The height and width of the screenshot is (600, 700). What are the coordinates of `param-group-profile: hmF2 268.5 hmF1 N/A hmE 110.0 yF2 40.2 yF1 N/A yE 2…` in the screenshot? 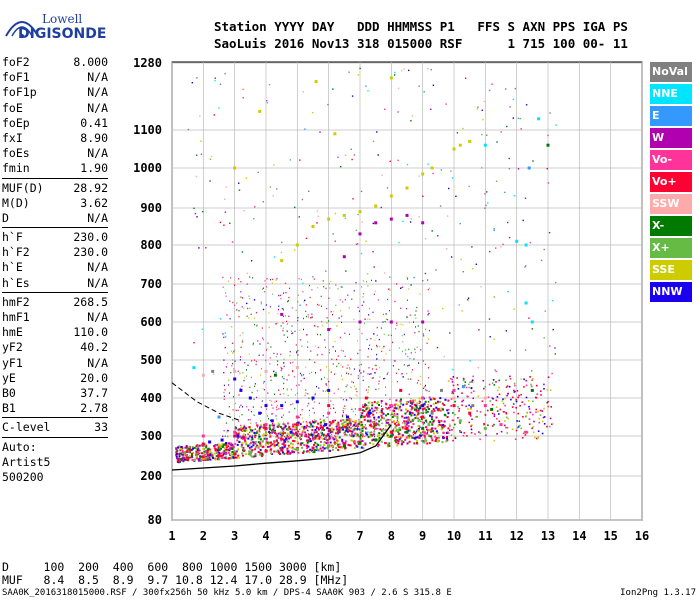 It's located at (55, 356).